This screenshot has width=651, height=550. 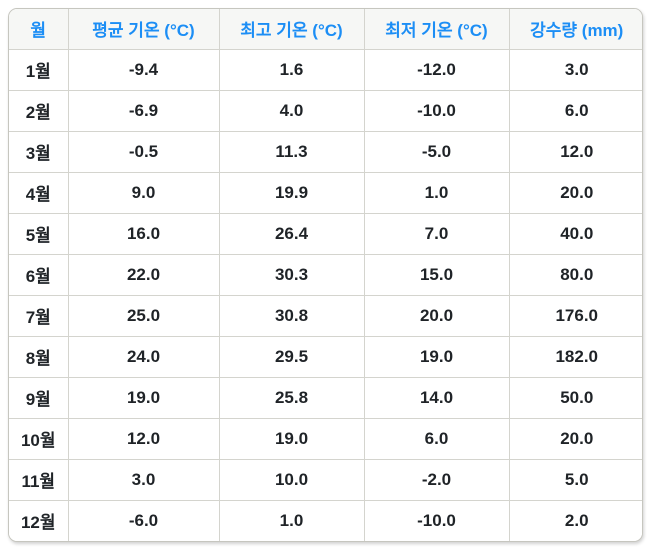 I want to click on precipitation-cell: 6.0, so click(x=575, y=110).